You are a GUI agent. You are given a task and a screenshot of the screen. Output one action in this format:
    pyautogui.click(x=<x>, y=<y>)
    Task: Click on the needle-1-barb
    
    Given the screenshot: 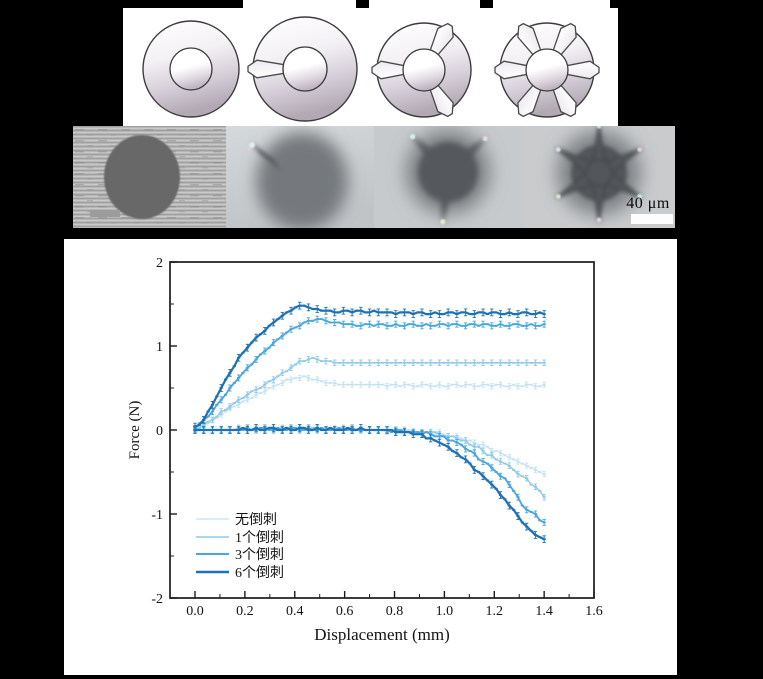 What is the action you would take?
    pyautogui.click(x=302, y=69)
    